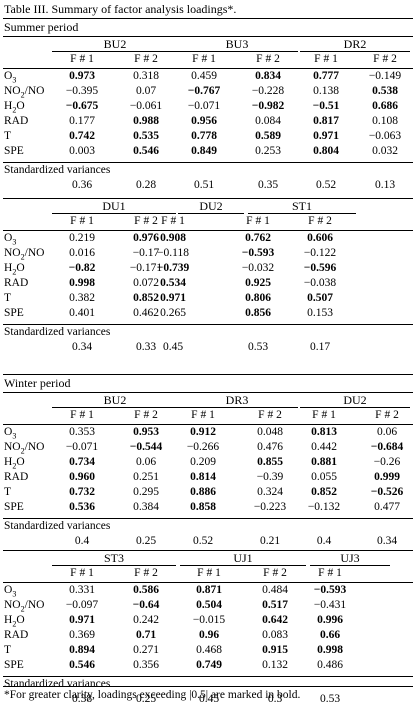 The width and height of the screenshot is (416, 706). What do you see at coordinates (14, 313) in the screenshot?
I see `row-label: SPE` at bounding box center [14, 313].